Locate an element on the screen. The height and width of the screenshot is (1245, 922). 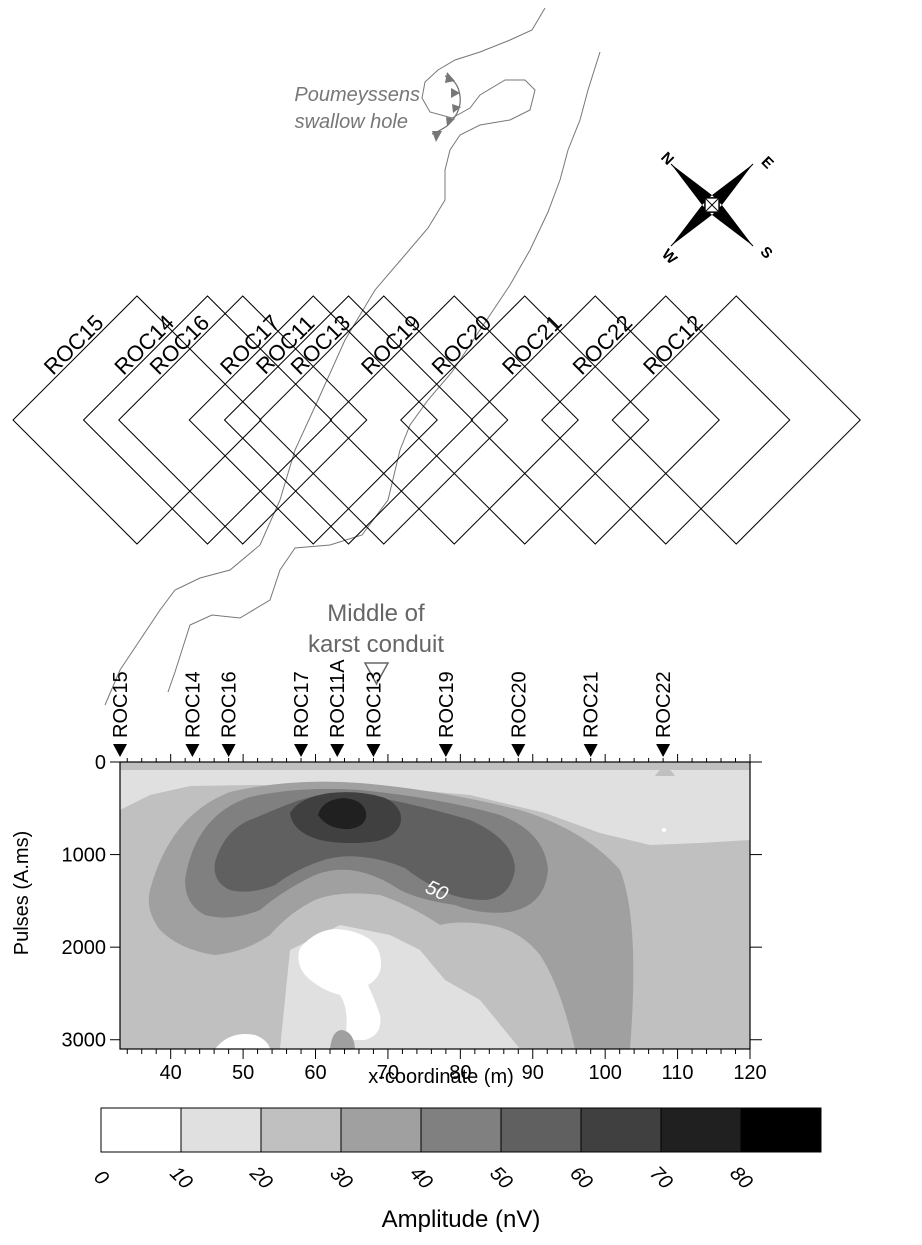
loop-roc22 is located at coordinates (666, 420).